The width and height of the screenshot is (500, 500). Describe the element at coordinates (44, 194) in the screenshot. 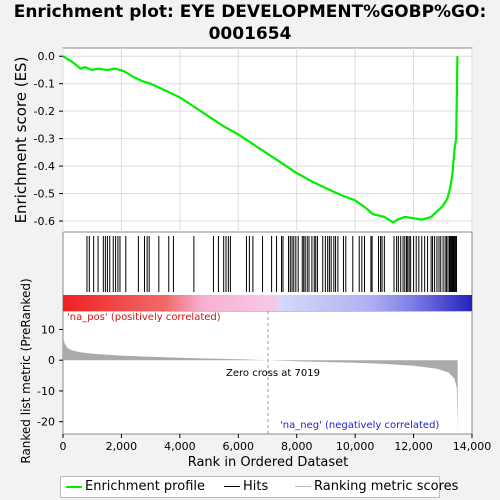

I see `es-tick-label: -0.5` at that location.